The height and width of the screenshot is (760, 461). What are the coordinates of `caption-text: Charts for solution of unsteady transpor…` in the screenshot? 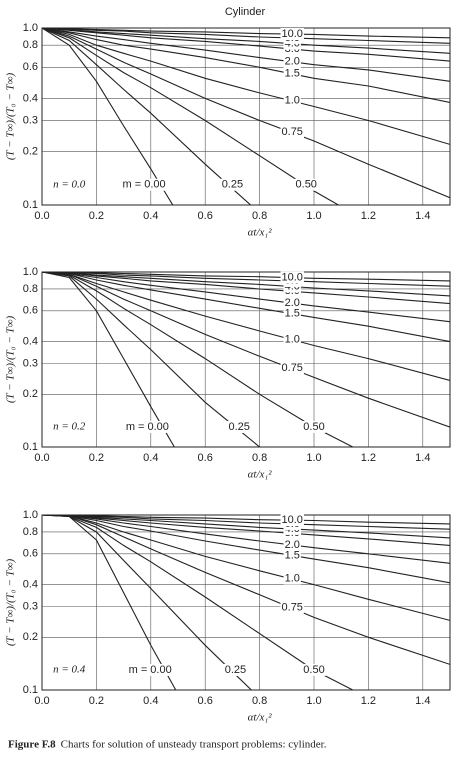 It's located at (194, 745).